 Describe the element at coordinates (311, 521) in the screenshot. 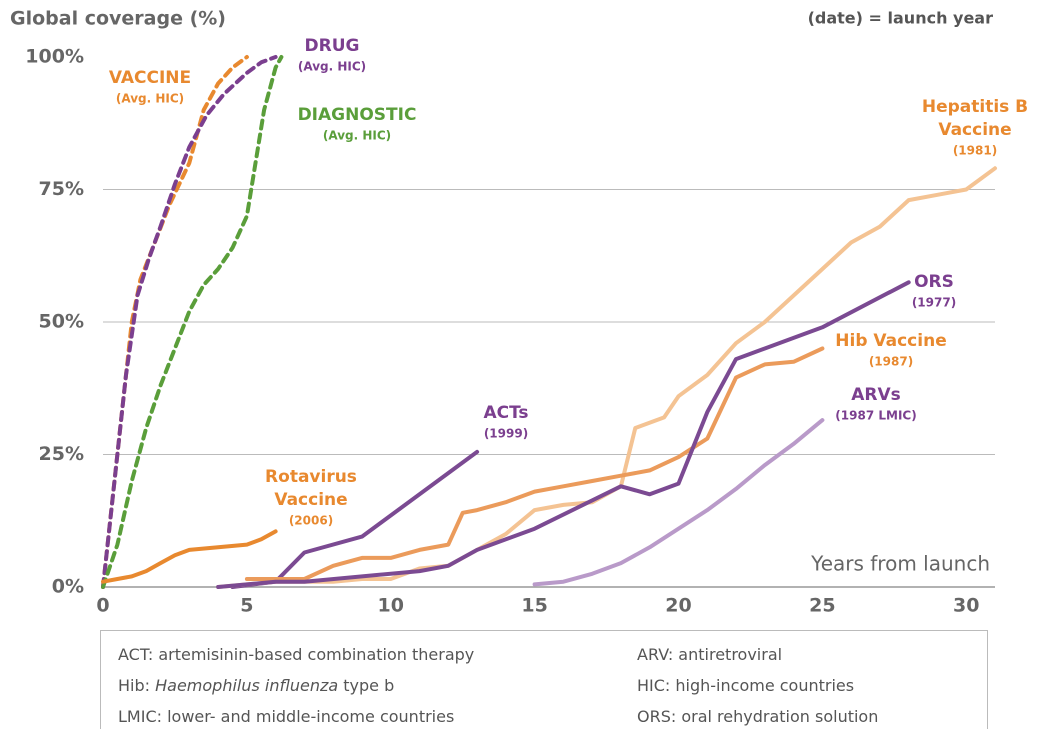

I see `series-sublabel: (2006)` at that location.